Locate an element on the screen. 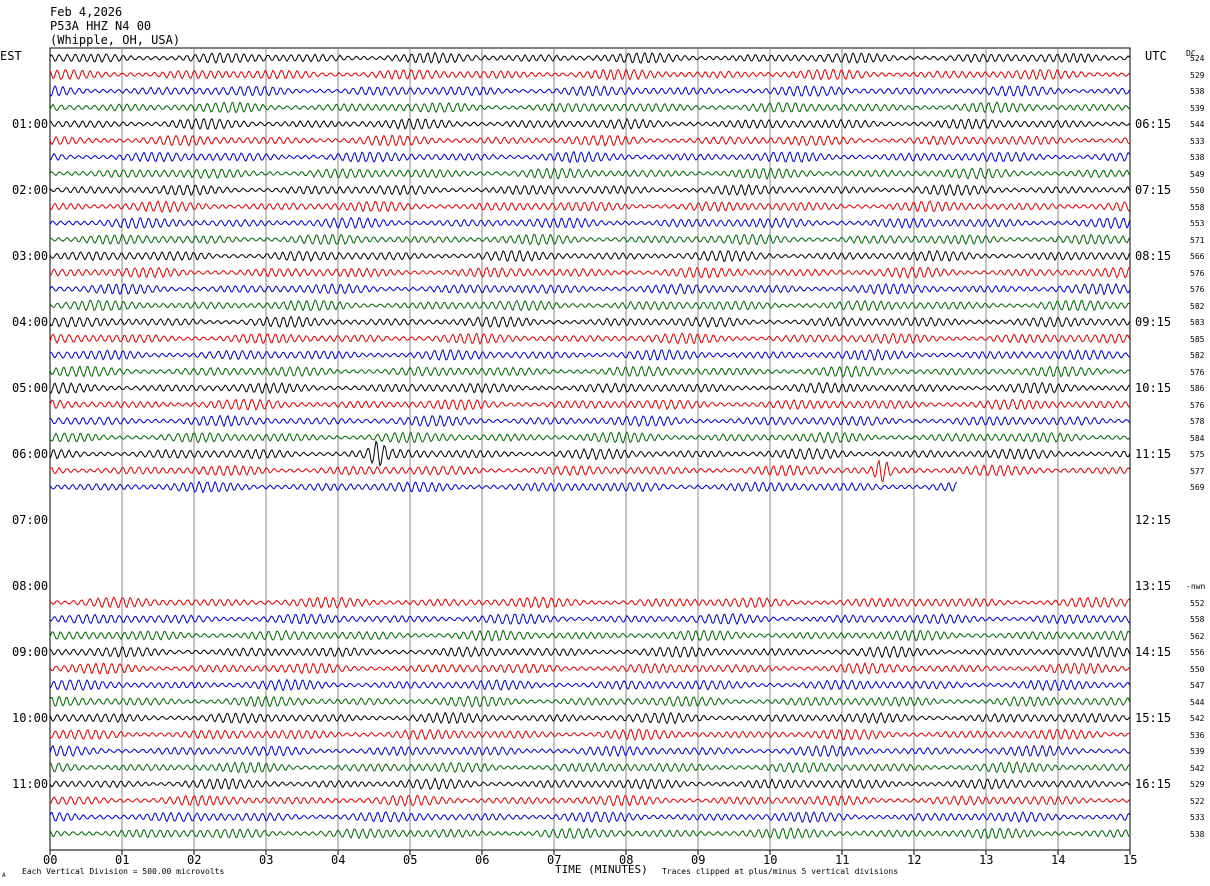  dc-offset-label: 578 is located at coordinates (1197, 421).